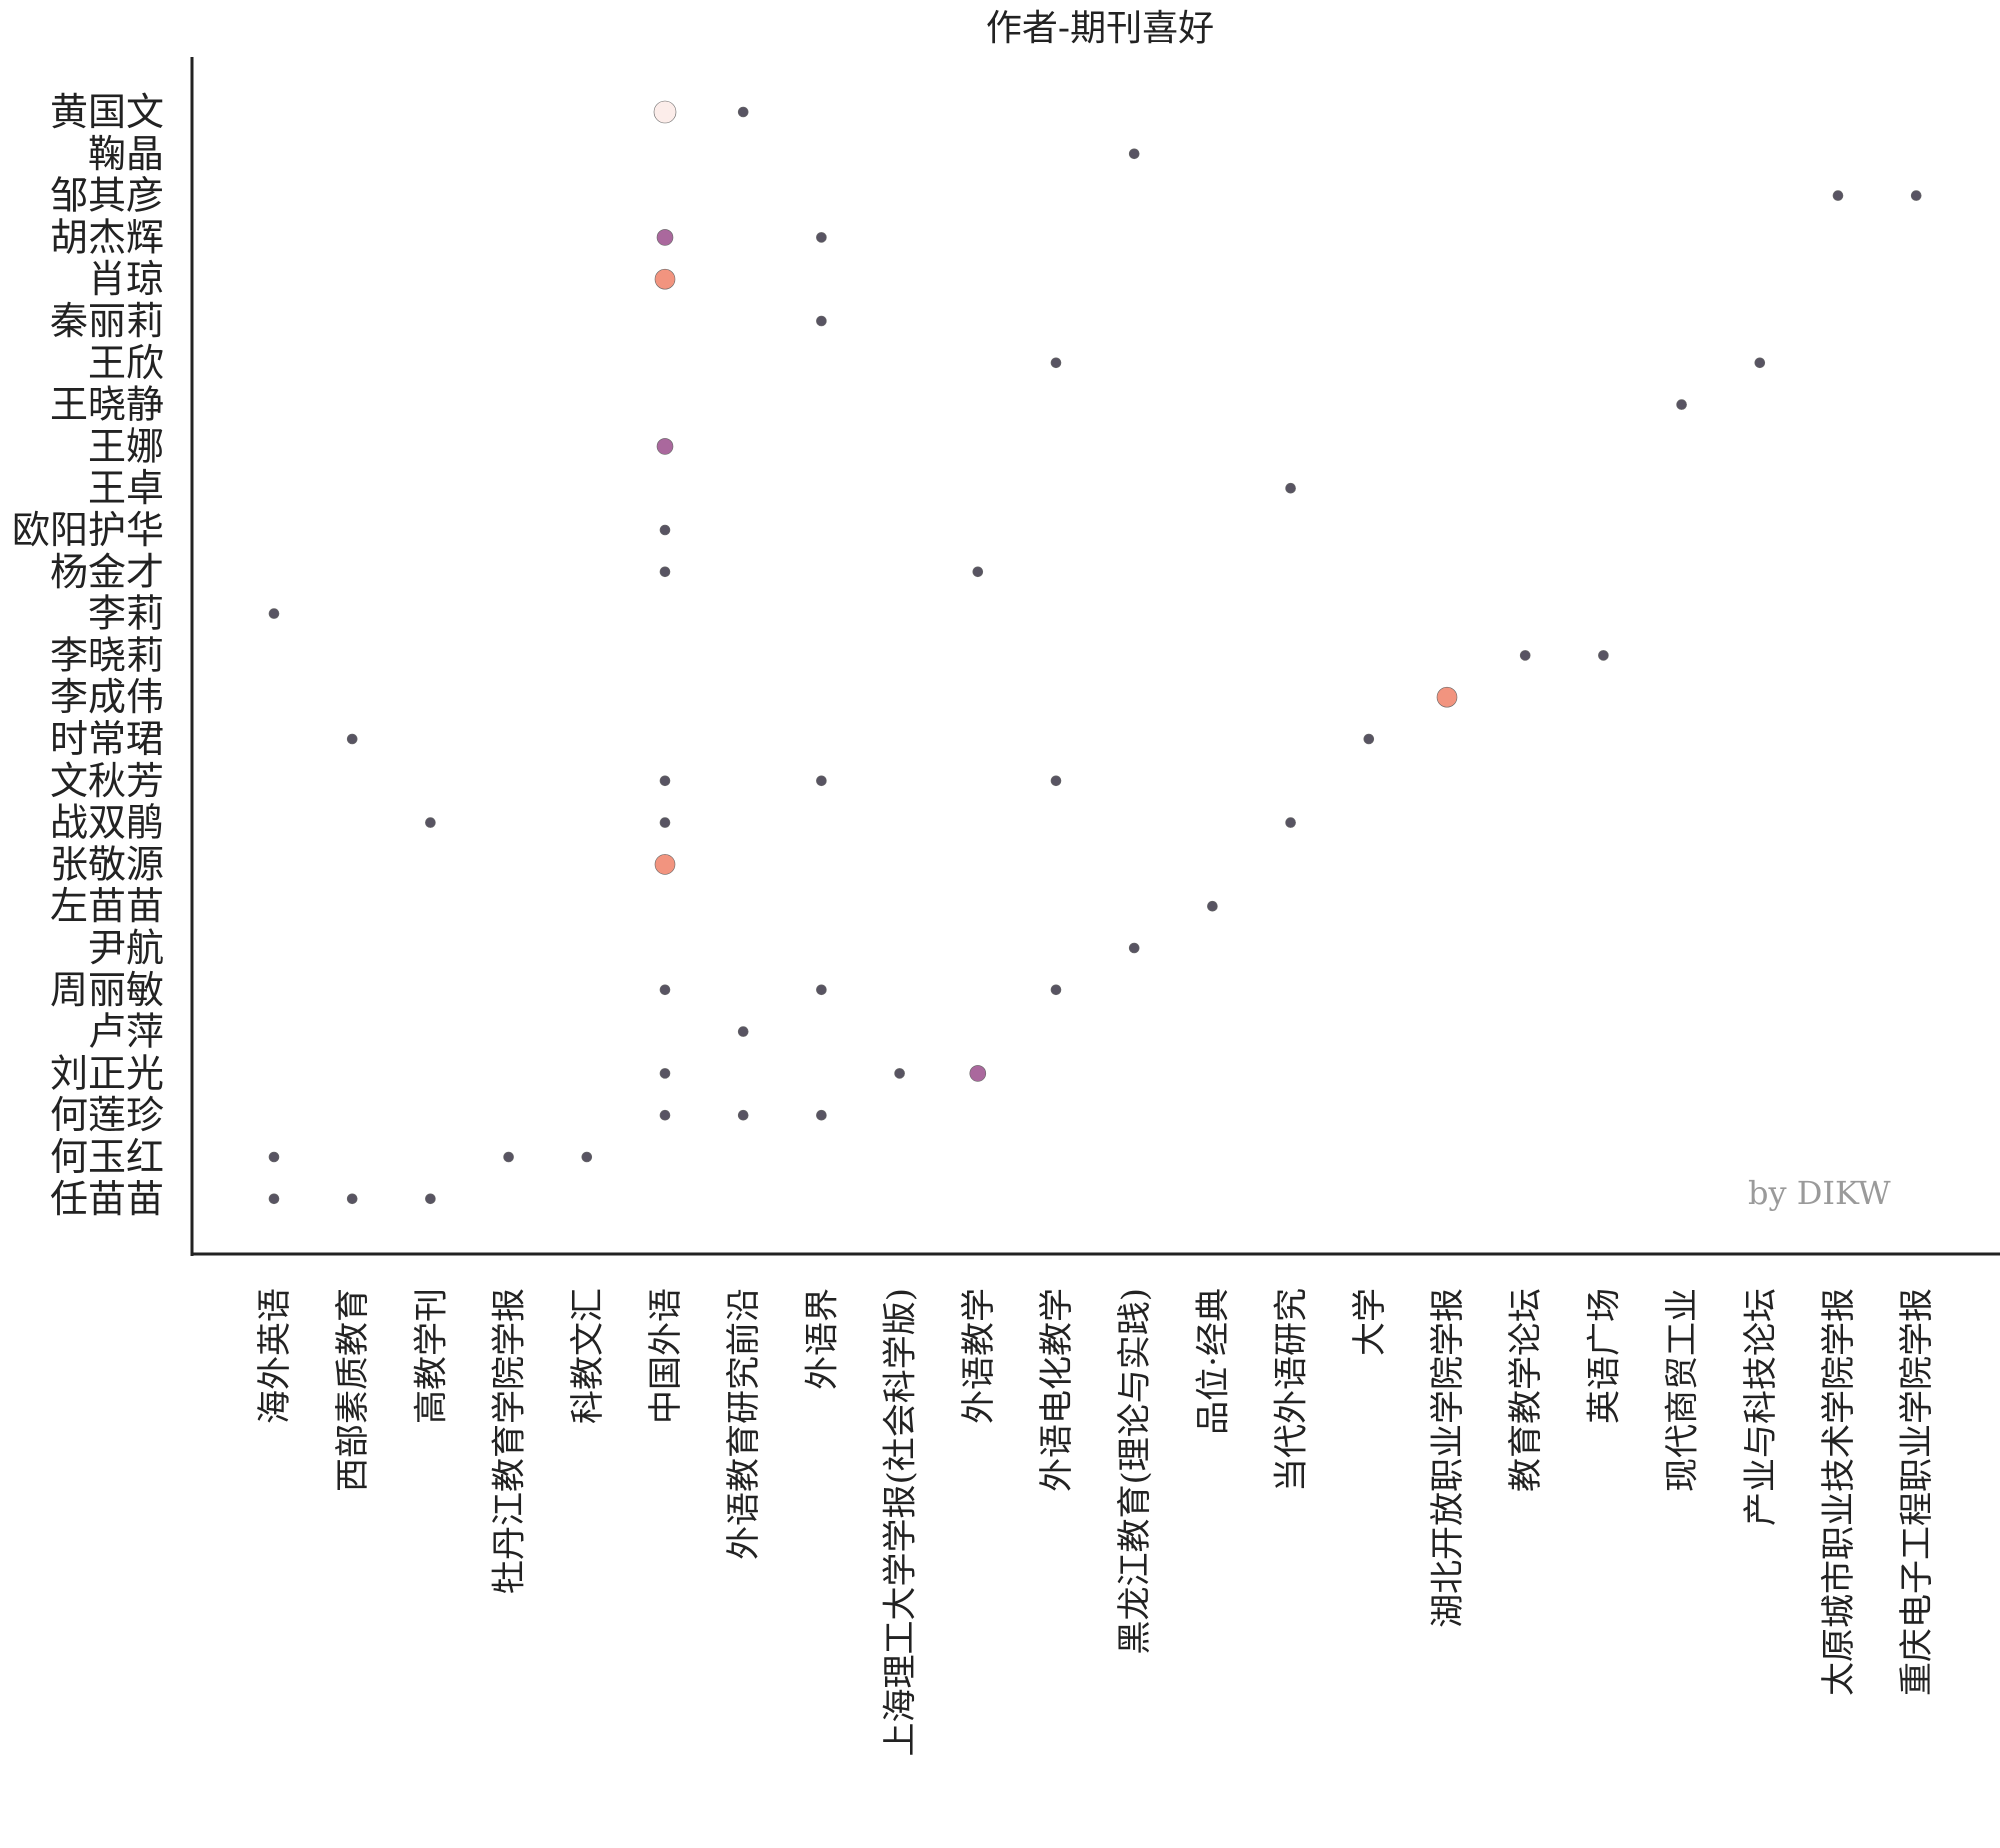 This screenshot has width=2000, height=1848. I want to click on y-tick-label: 王晓静, so click(107, 405).